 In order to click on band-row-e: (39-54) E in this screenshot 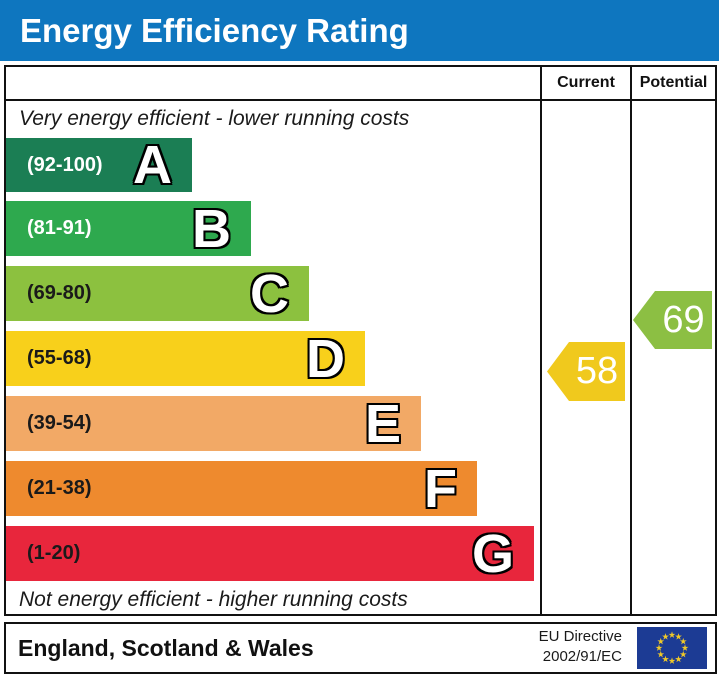, I will do `click(213, 423)`.